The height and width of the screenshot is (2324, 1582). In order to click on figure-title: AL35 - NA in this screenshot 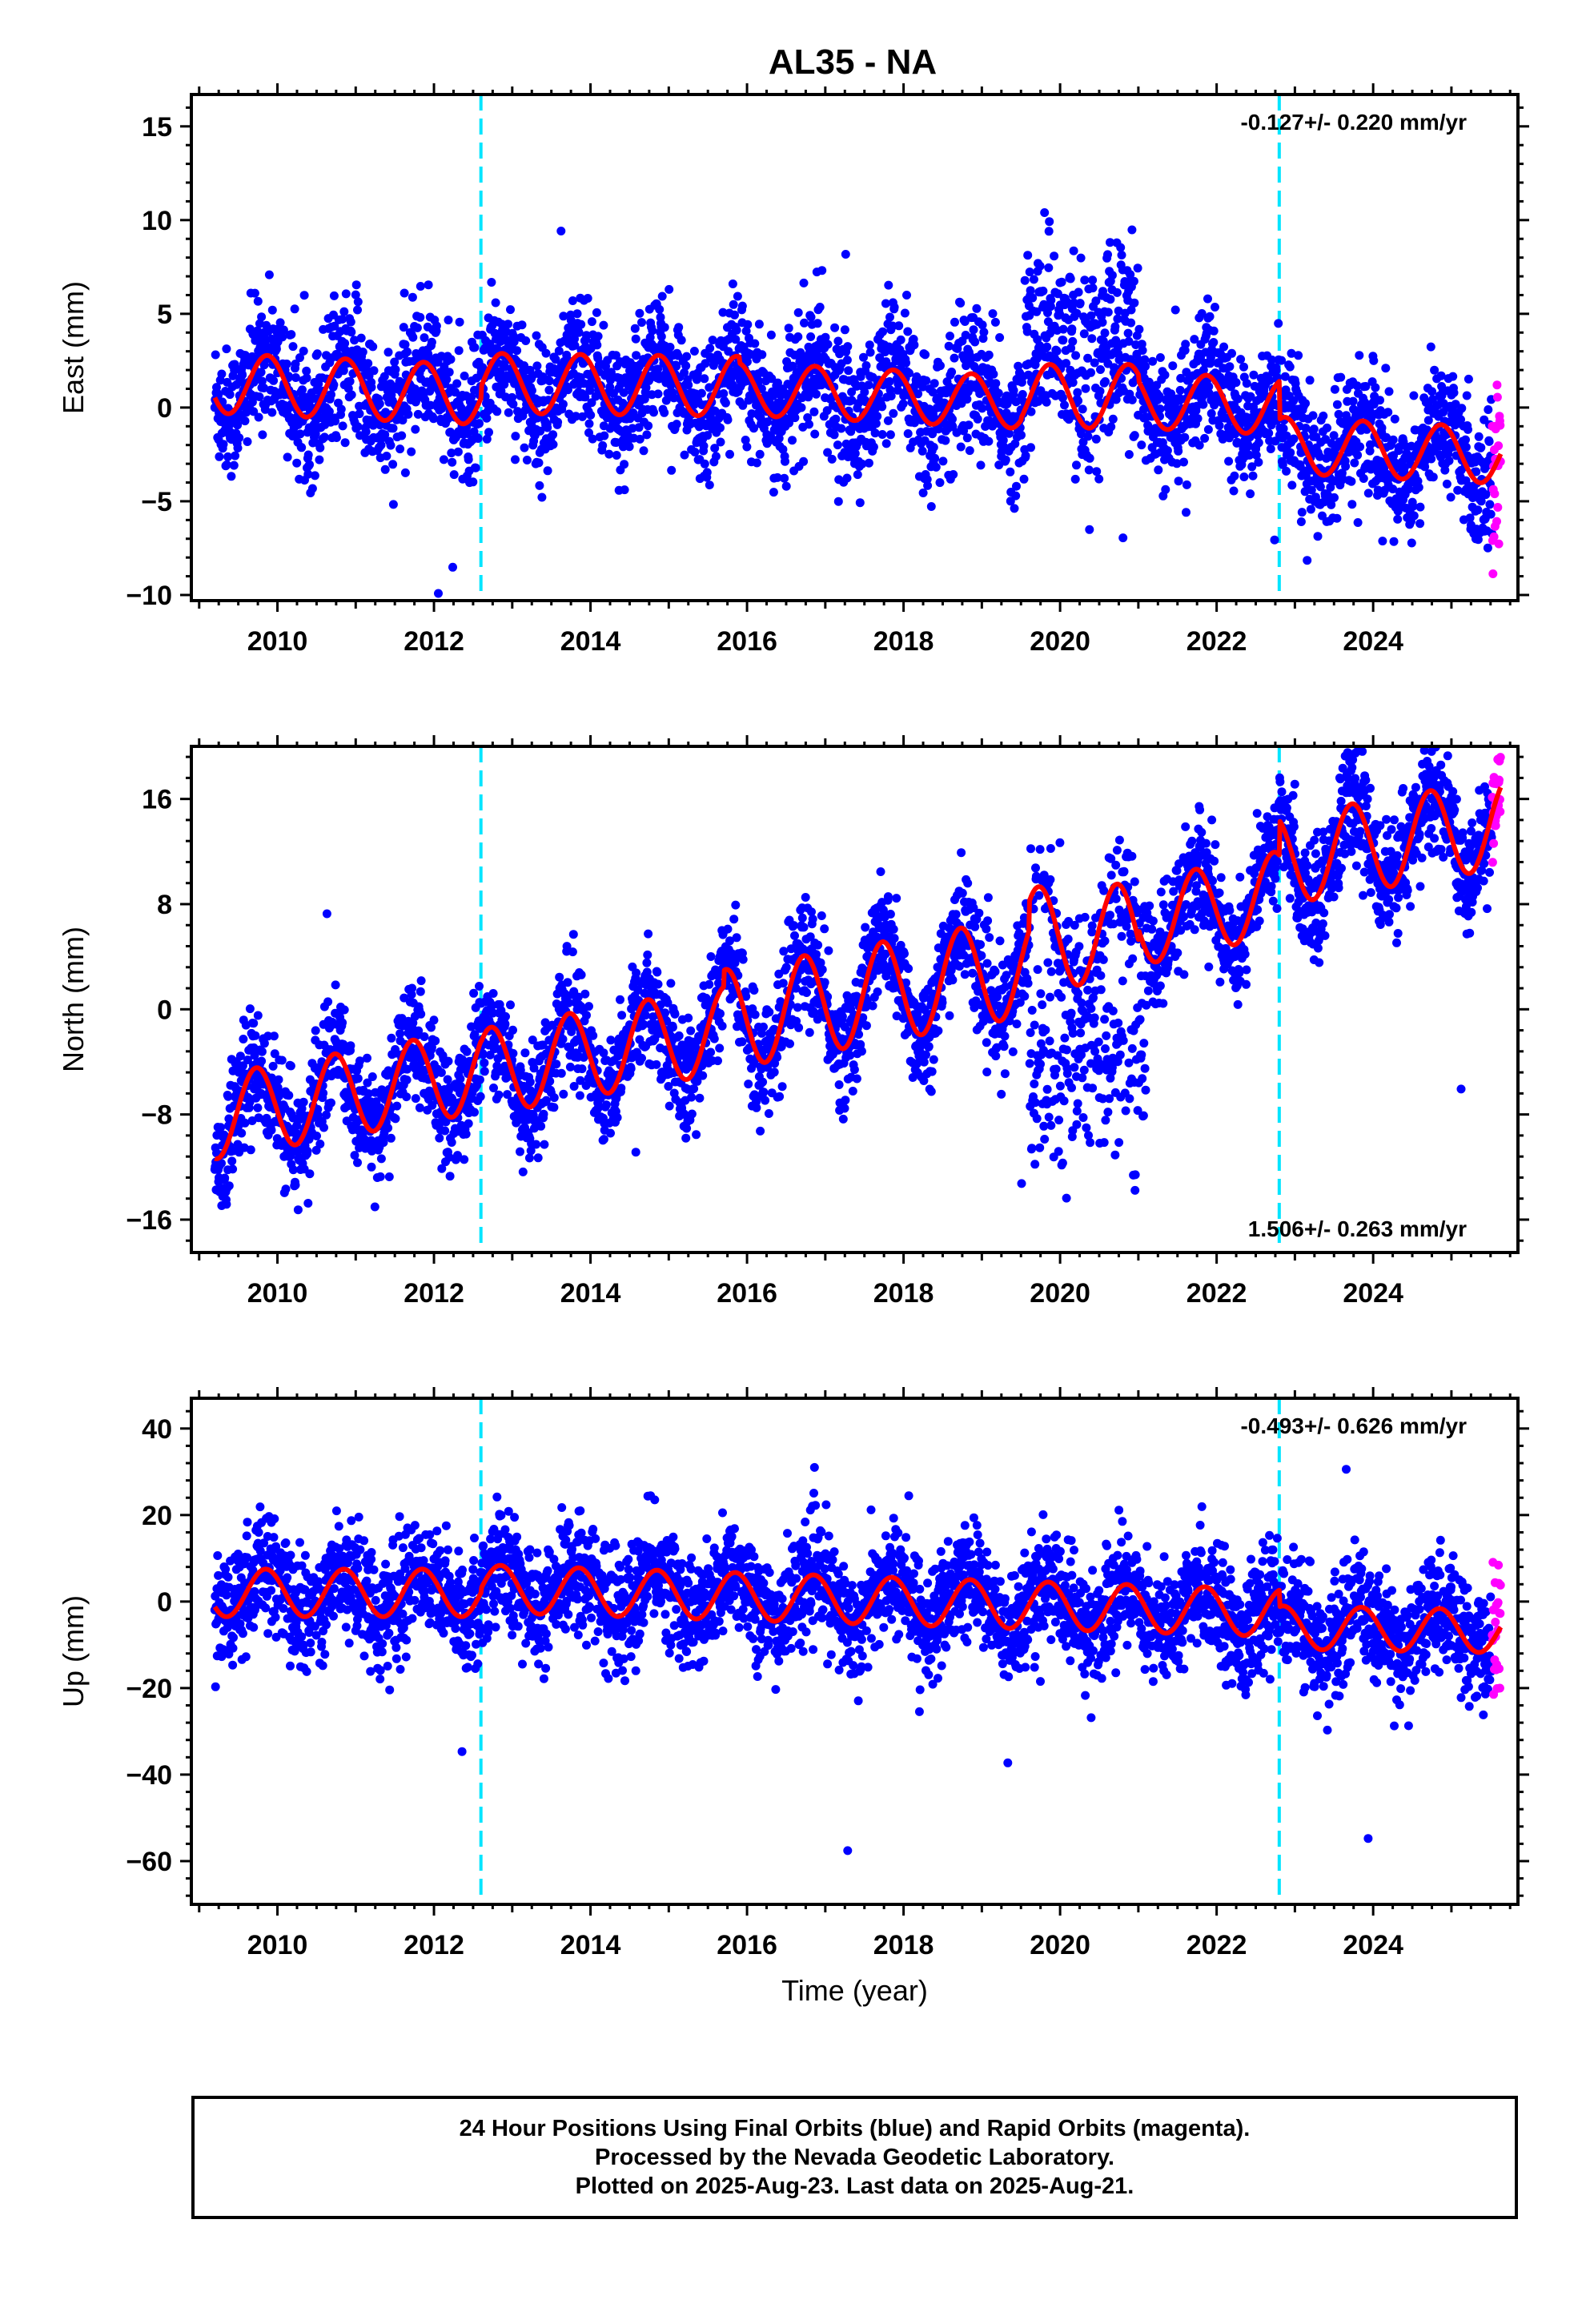, I will do `click(853, 62)`.